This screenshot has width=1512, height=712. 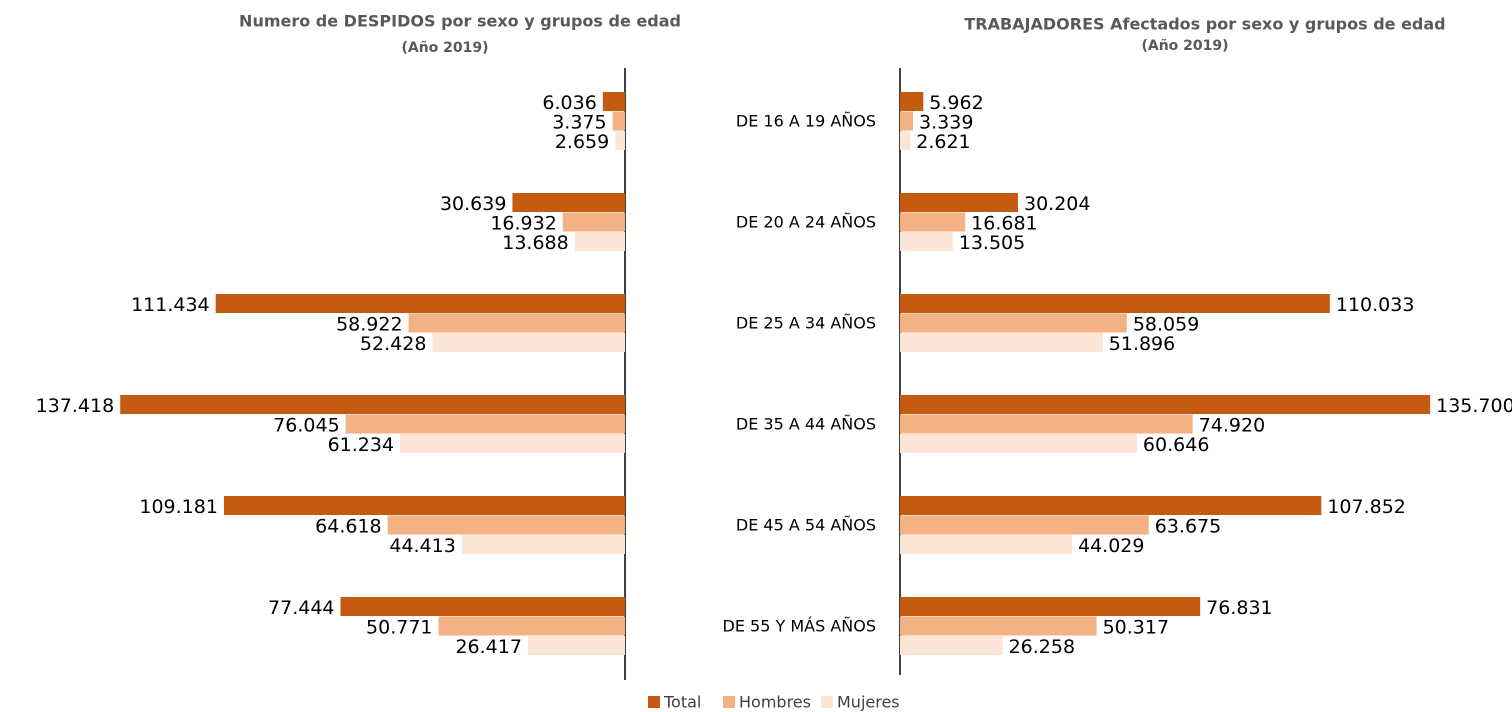 What do you see at coordinates (1474, 406) in the screenshot?
I see `data-label: 135.700` at bounding box center [1474, 406].